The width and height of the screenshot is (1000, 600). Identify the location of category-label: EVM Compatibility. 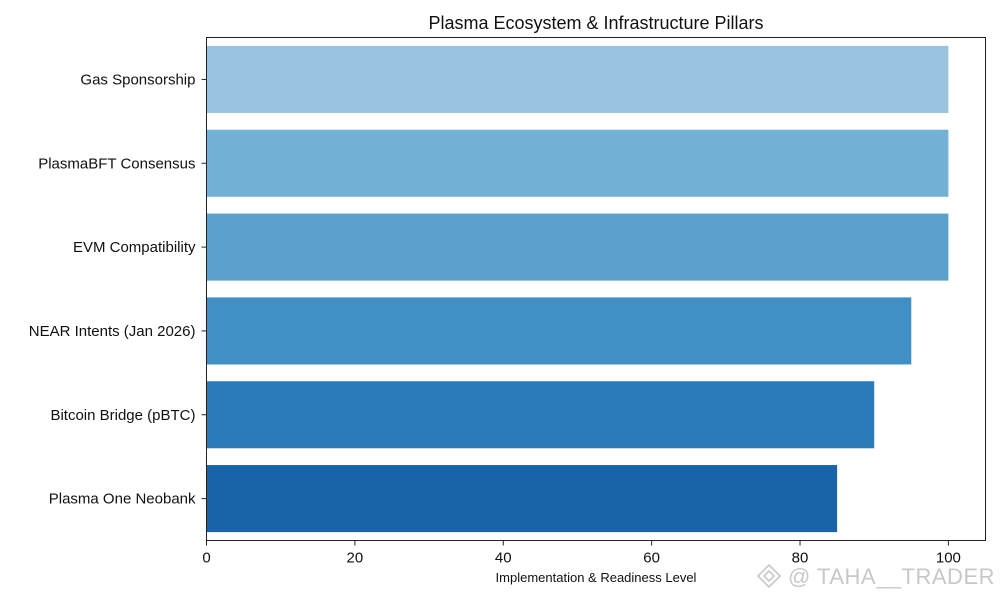
(134, 247).